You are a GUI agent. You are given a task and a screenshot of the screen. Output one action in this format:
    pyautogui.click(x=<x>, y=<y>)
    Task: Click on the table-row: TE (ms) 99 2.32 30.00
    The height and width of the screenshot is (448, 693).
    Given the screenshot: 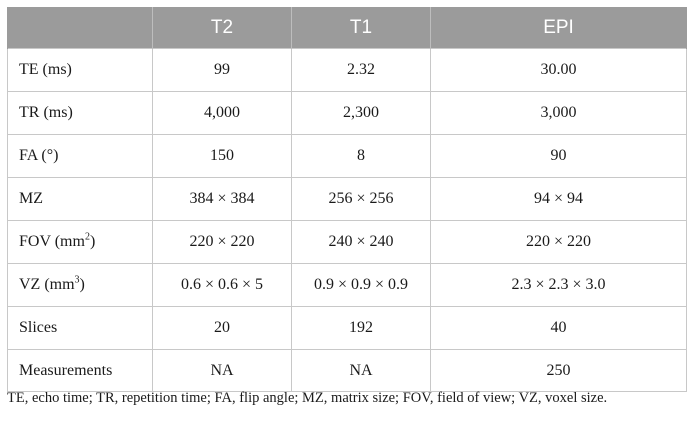 What is the action you would take?
    pyautogui.click(x=347, y=70)
    